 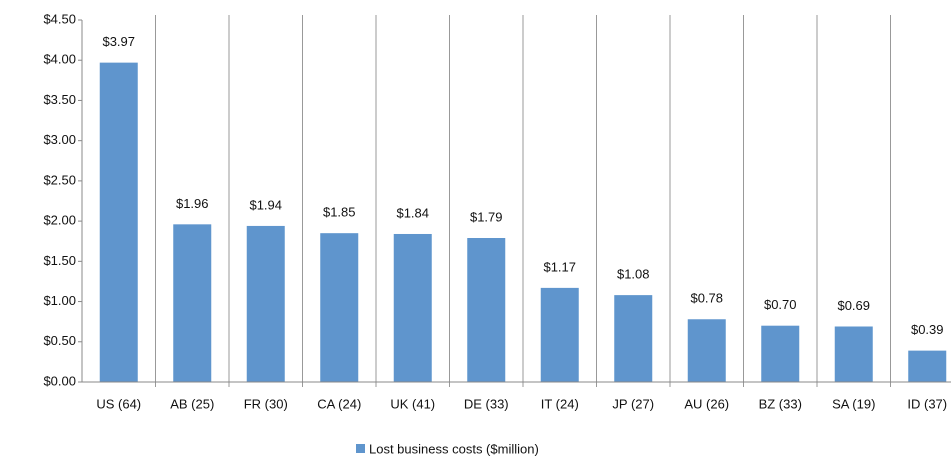 I want to click on y-tick-label: $1.00, so click(x=59, y=300).